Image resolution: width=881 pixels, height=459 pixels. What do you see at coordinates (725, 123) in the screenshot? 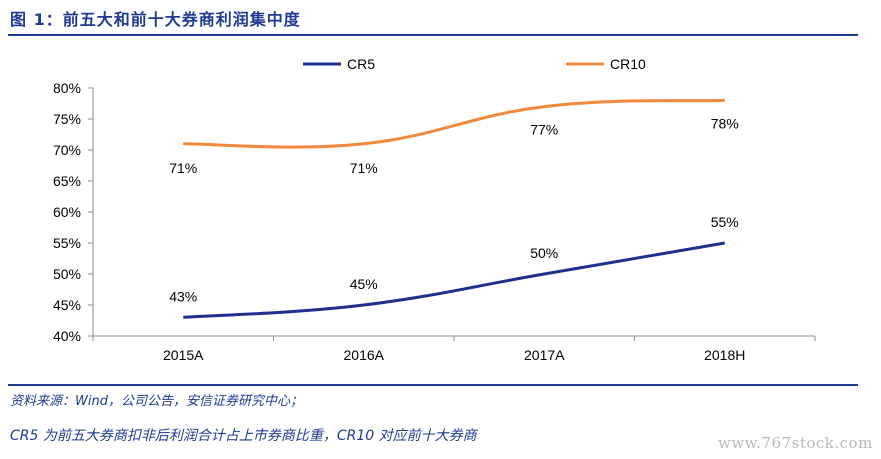
I see `data-label: 78%` at bounding box center [725, 123].